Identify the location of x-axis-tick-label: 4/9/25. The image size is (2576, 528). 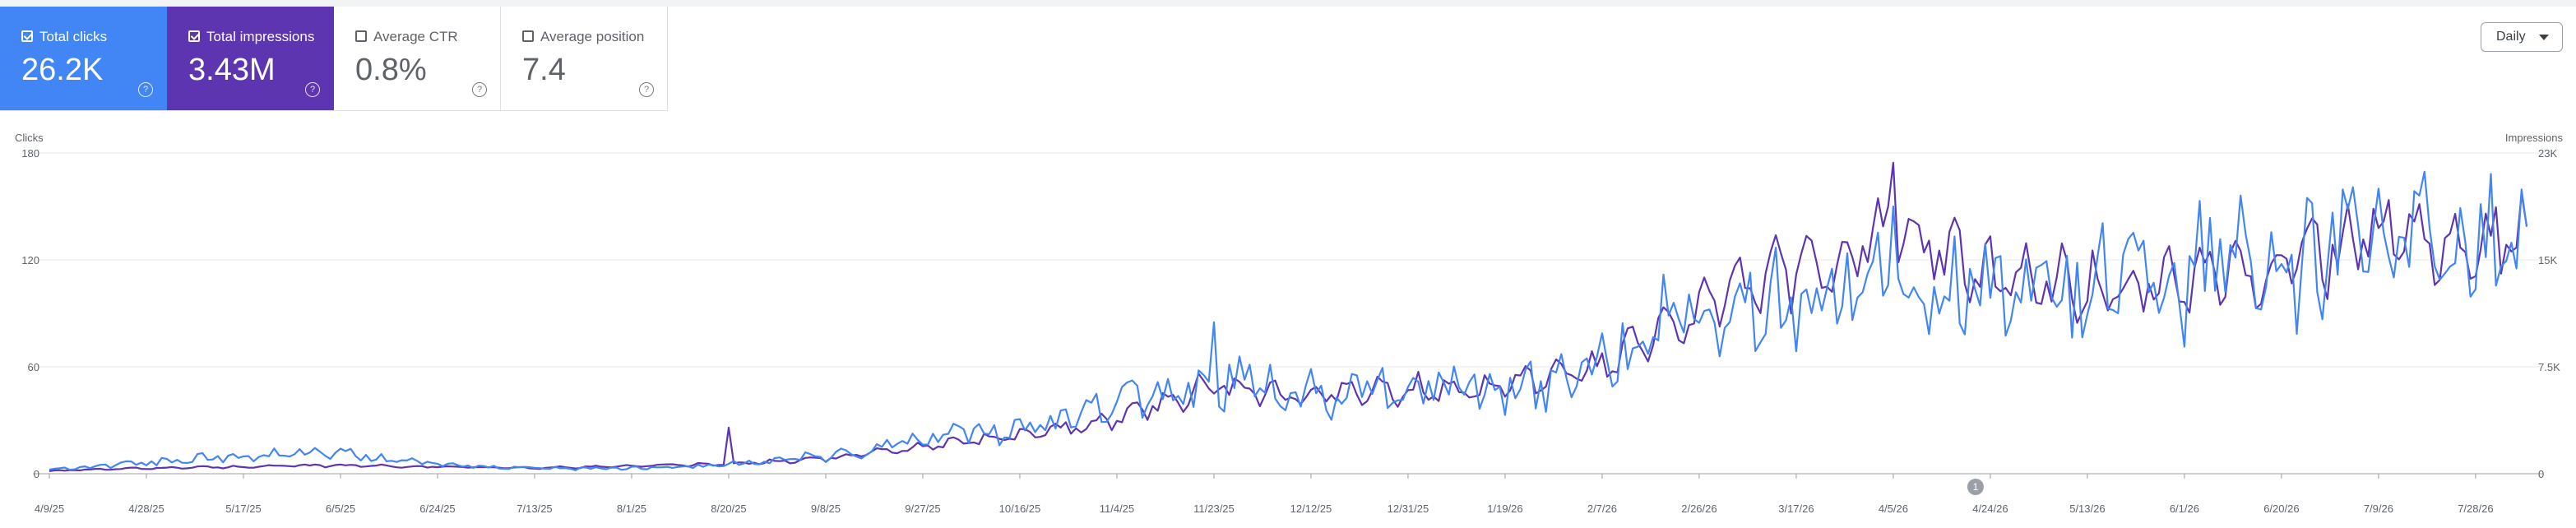
(49, 509).